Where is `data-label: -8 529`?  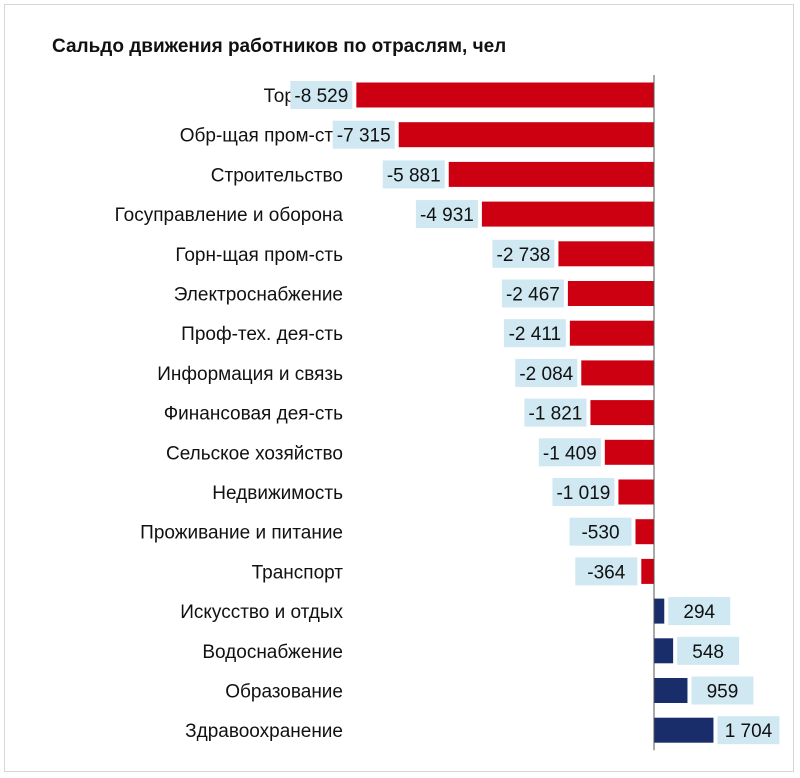 data-label: -8 529 is located at coordinates (321, 96).